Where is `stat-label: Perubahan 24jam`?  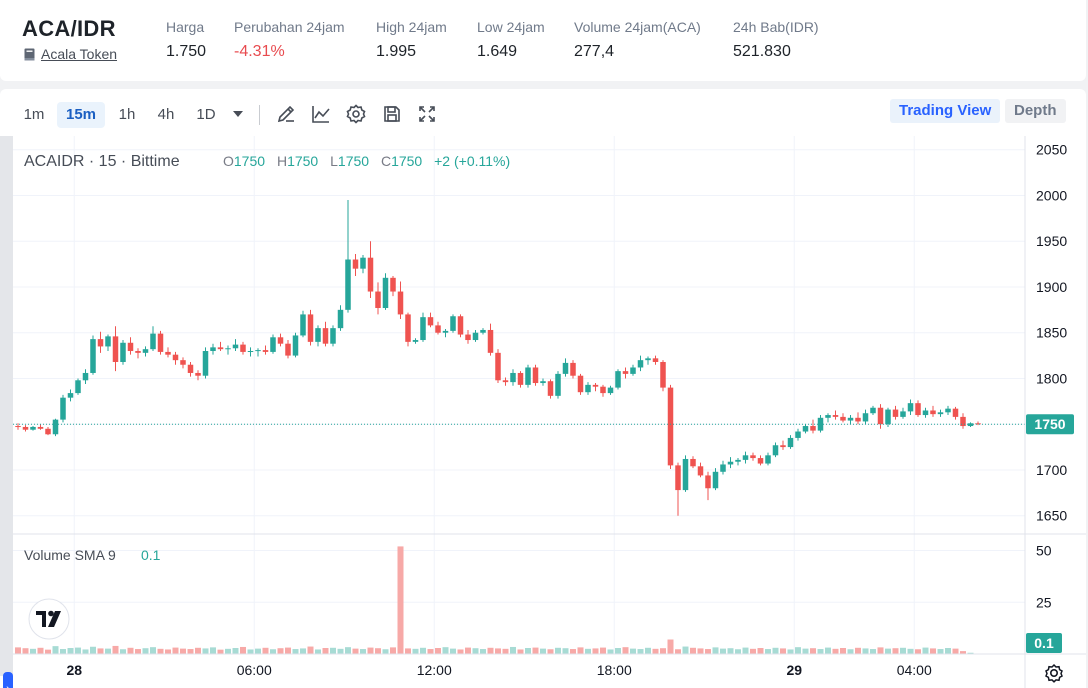 stat-label: Perubahan 24jam is located at coordinates (289, 27).